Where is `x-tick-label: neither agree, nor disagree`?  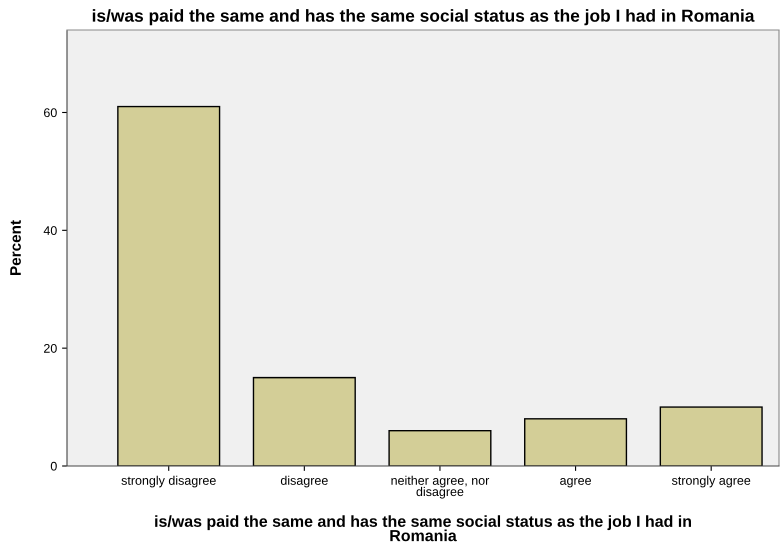
x-tick-label: neither agree, nor disagree is located at coordinates (440, 487).